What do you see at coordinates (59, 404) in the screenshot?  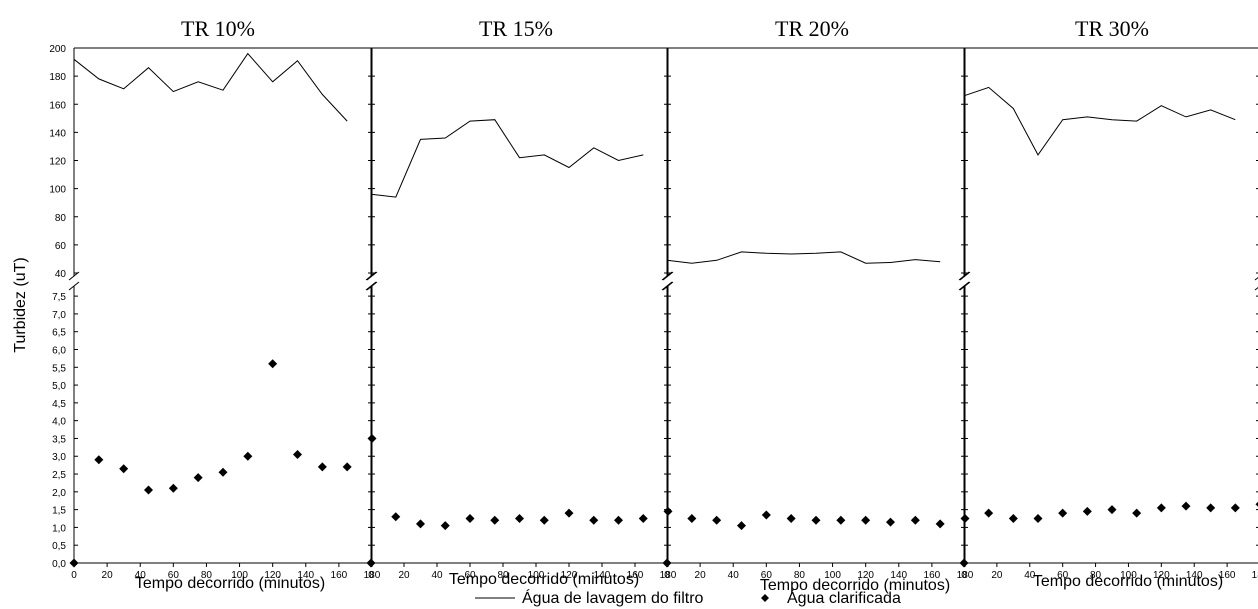 I see `y-tick-label: 4,5` at bounding box center [59, 404].